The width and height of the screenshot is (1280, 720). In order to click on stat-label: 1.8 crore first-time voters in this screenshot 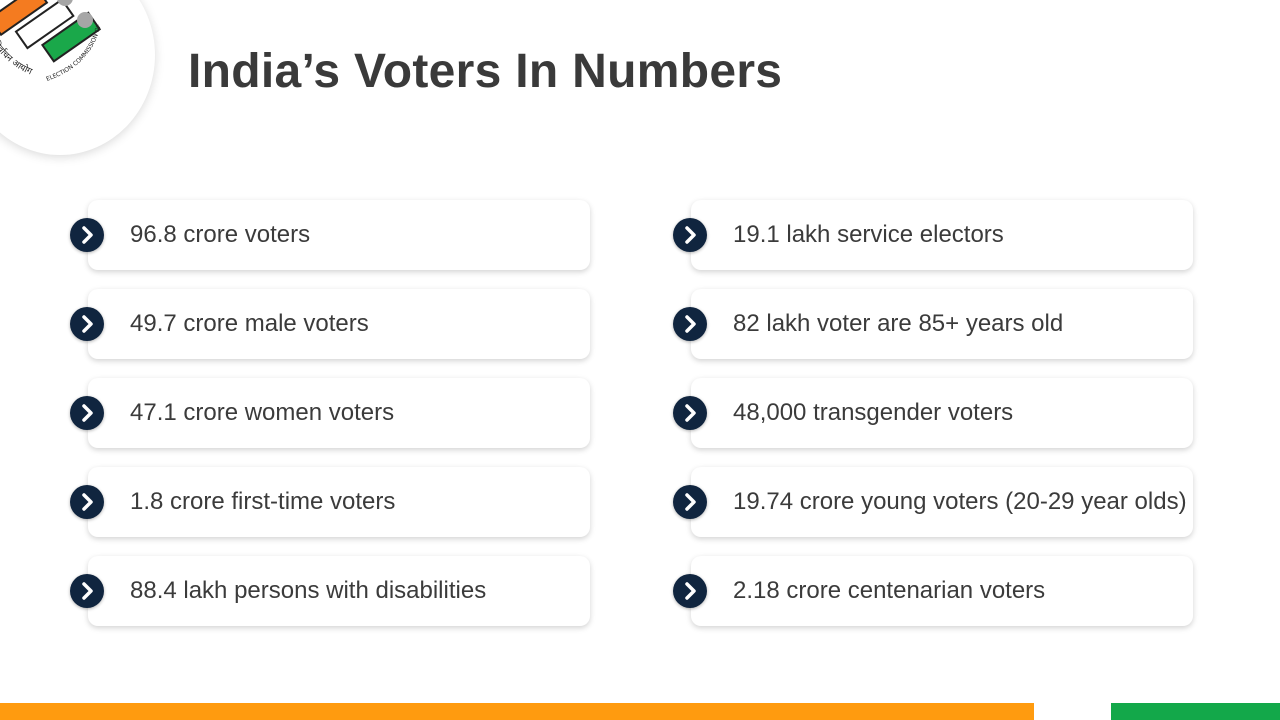, I will do `click(263, 501)`.